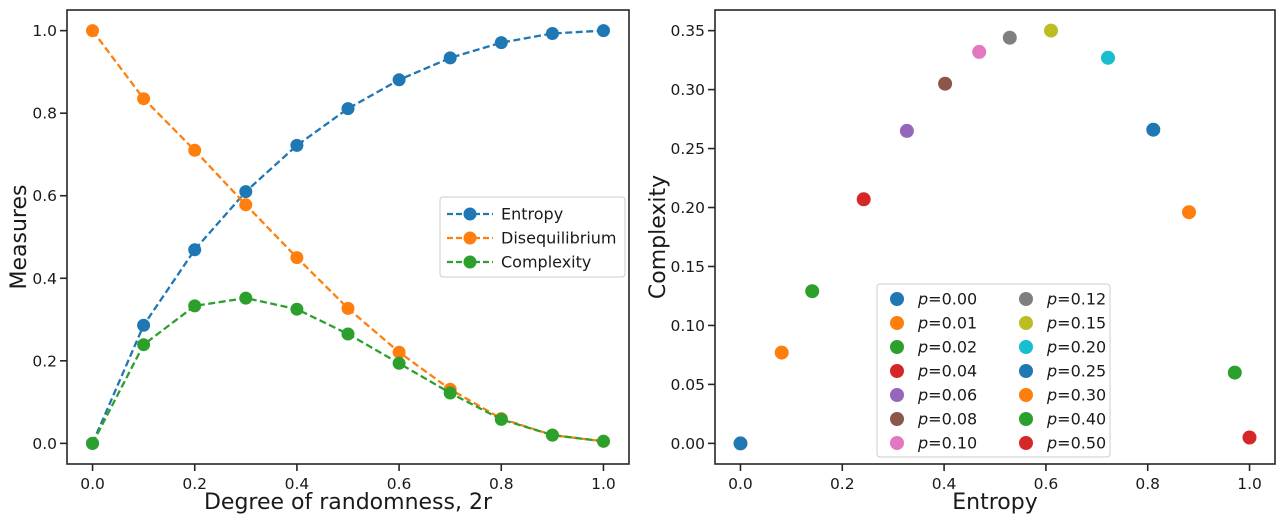  What do you see at coordinates (687, 444) in the screenshot?
I see `y-tick-label: 0.00` at bounding box center [687, 444].